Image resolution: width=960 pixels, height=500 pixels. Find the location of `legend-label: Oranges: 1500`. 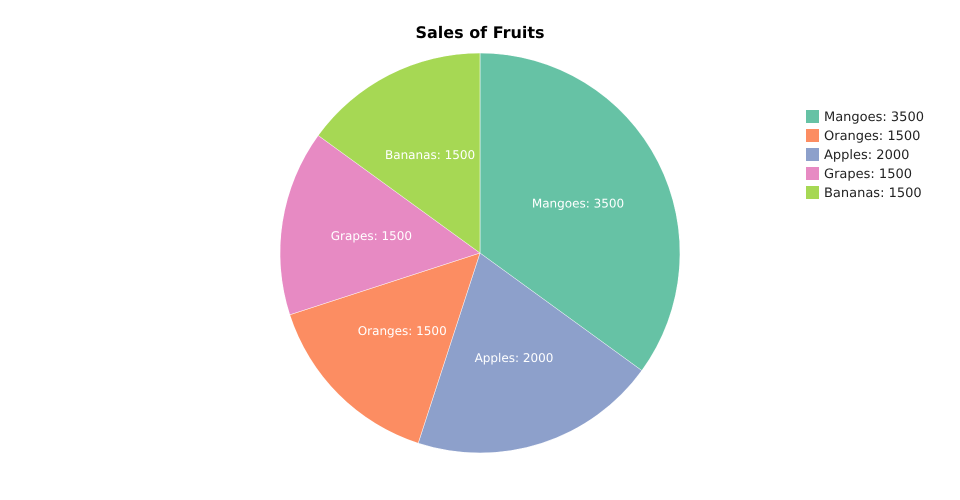

legend-label: Oranges: 1500 is located at coordinates (872, 136).